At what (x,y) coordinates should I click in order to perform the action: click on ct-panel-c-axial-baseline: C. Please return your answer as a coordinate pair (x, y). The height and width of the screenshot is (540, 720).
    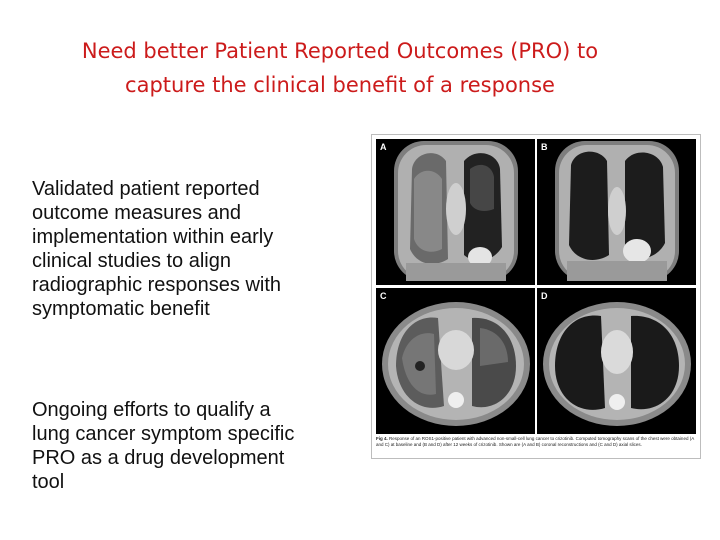
    Looking at the image, I should click on (455, 361).